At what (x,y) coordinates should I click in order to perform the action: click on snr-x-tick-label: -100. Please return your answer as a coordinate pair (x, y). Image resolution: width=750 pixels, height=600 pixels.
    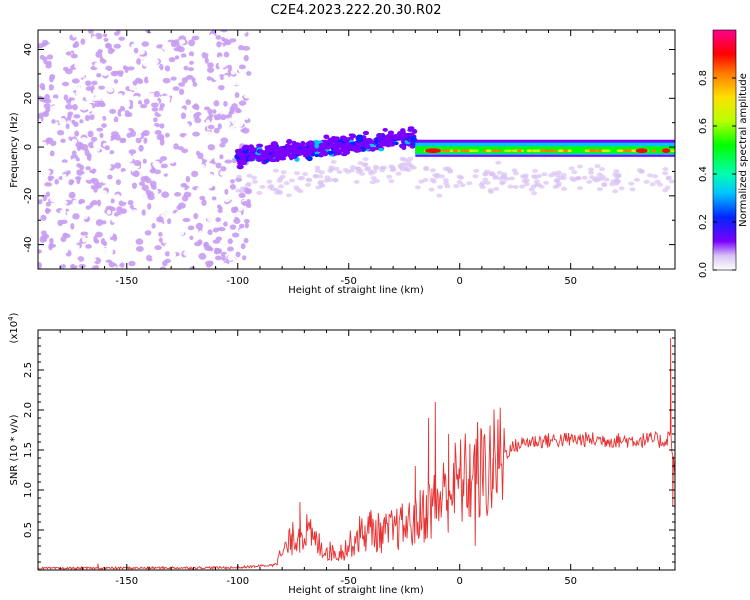
    Looking at the image, I should click on (237, 581).